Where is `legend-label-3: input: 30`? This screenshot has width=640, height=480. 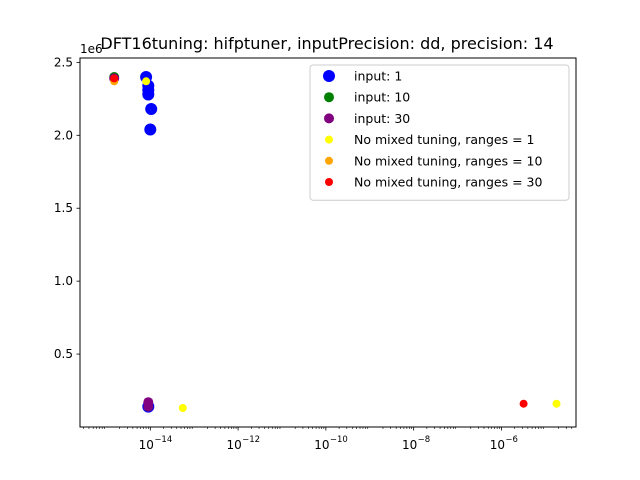
legend-label-3: input: 30 is located at coordinates (382, 118).